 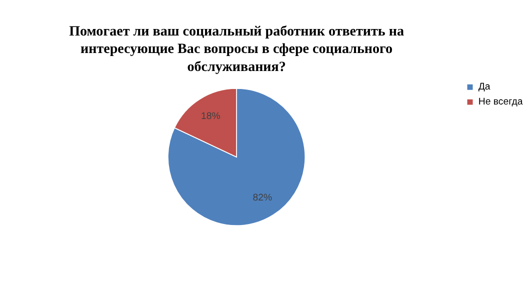 I want to click on legend-label: Не всегда, so click(x=501, y=102).